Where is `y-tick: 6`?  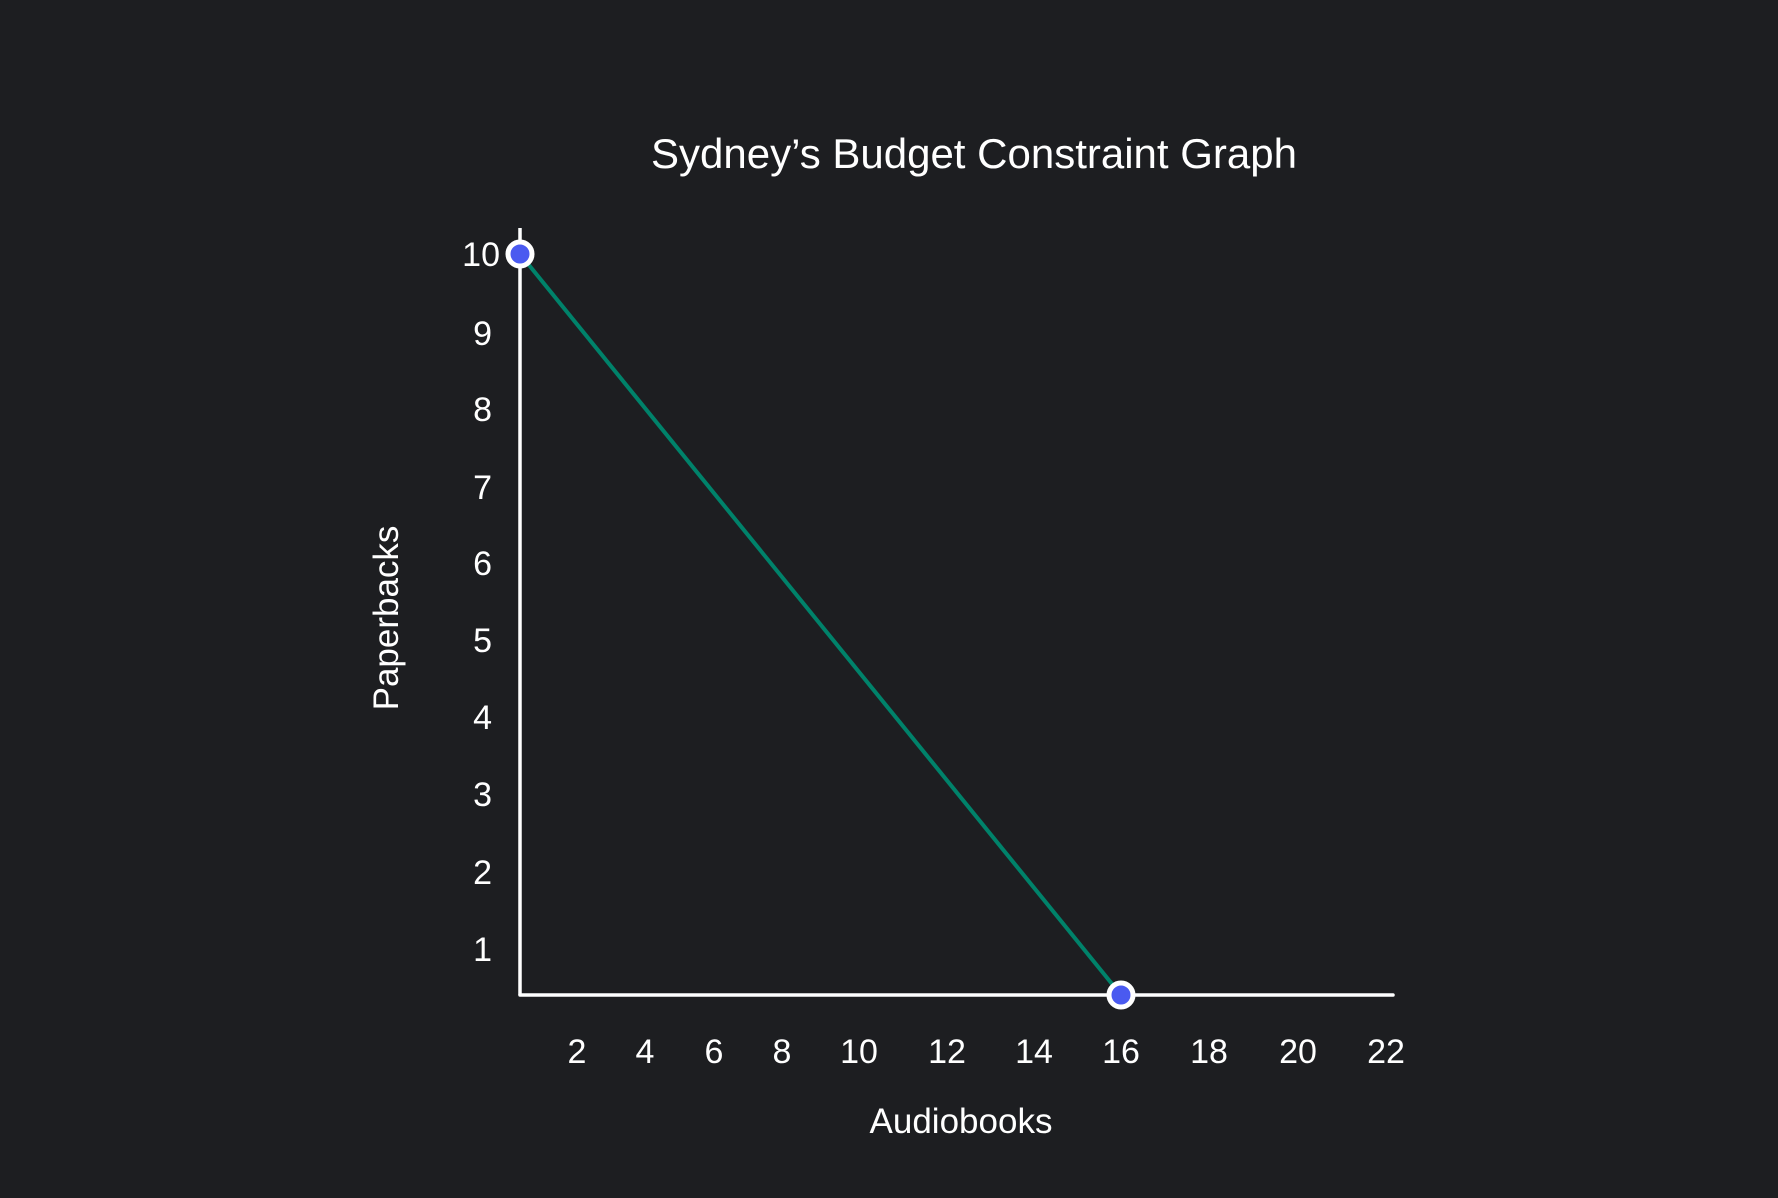 y-tick: 6 is located at coordinates (482, 564).